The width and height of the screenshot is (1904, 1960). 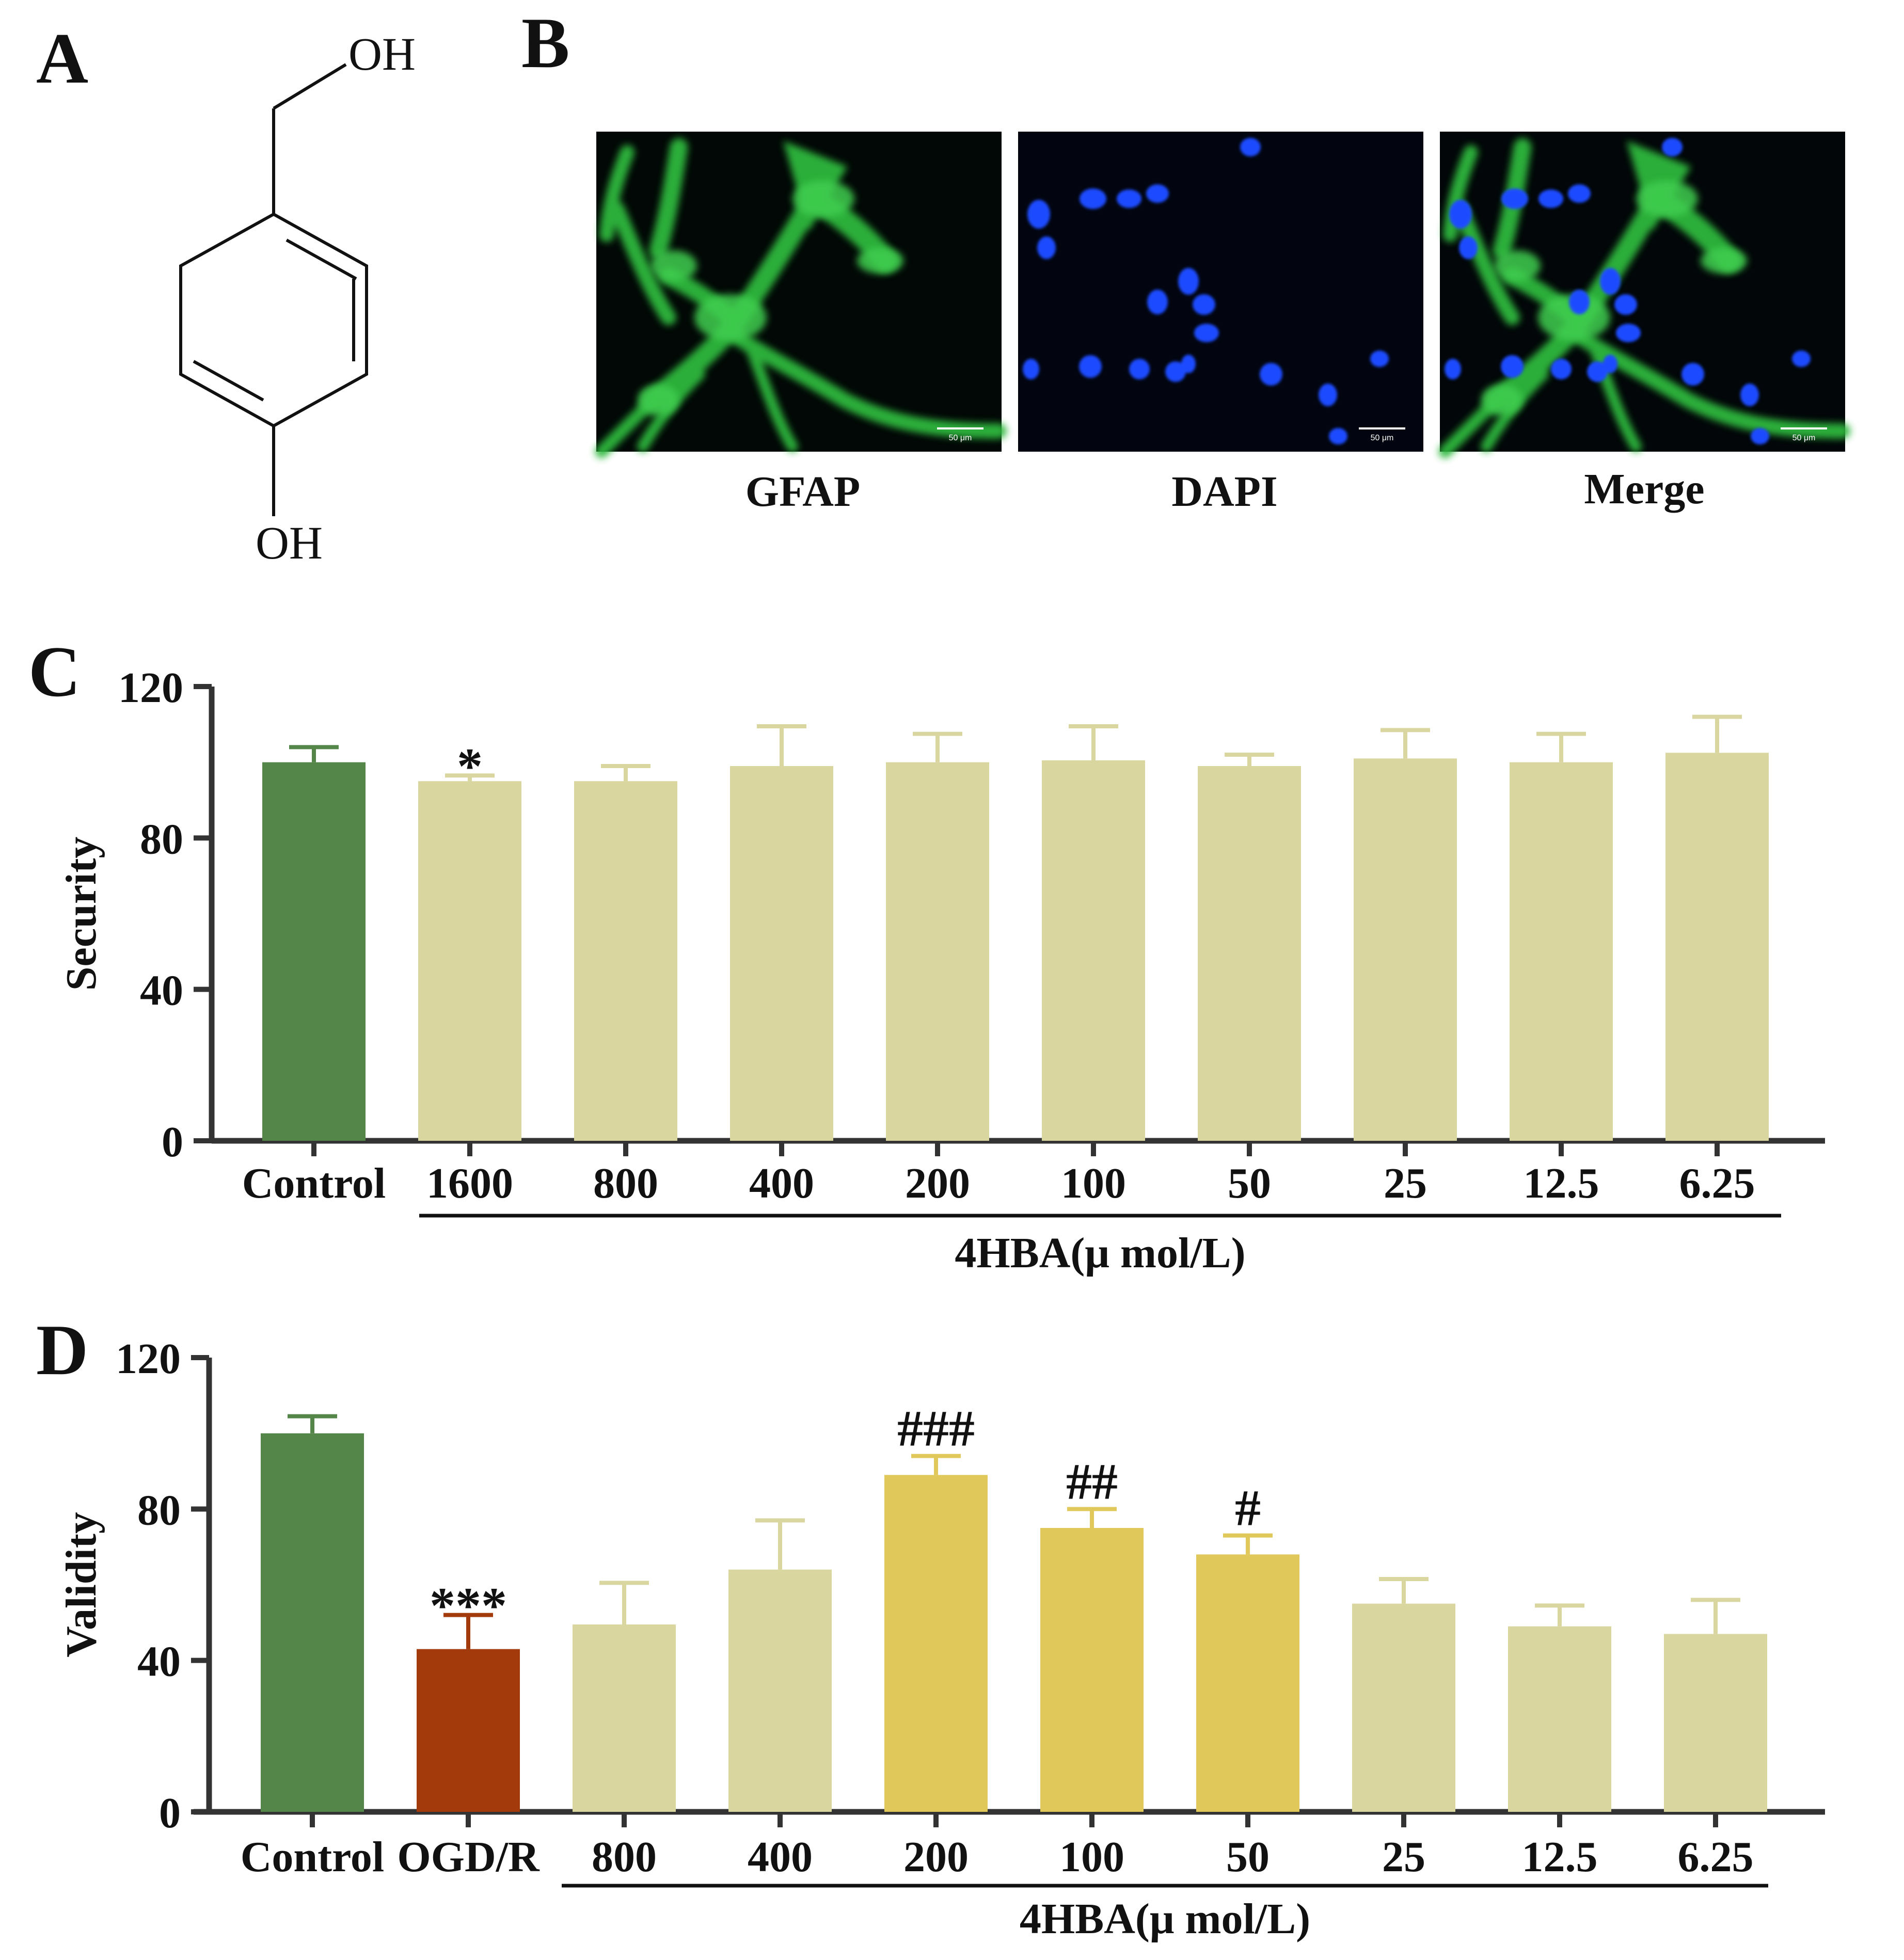 I want to click on y-axis-title: Validity, so click(x=81, y=1585).